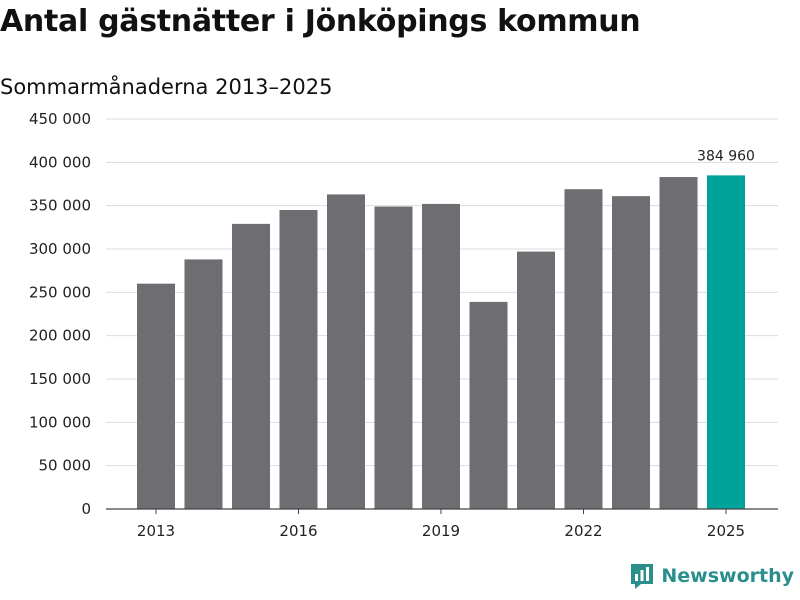 This screenshot has width=800, height=600. I want to click on bar-2018, so click(393, 358).